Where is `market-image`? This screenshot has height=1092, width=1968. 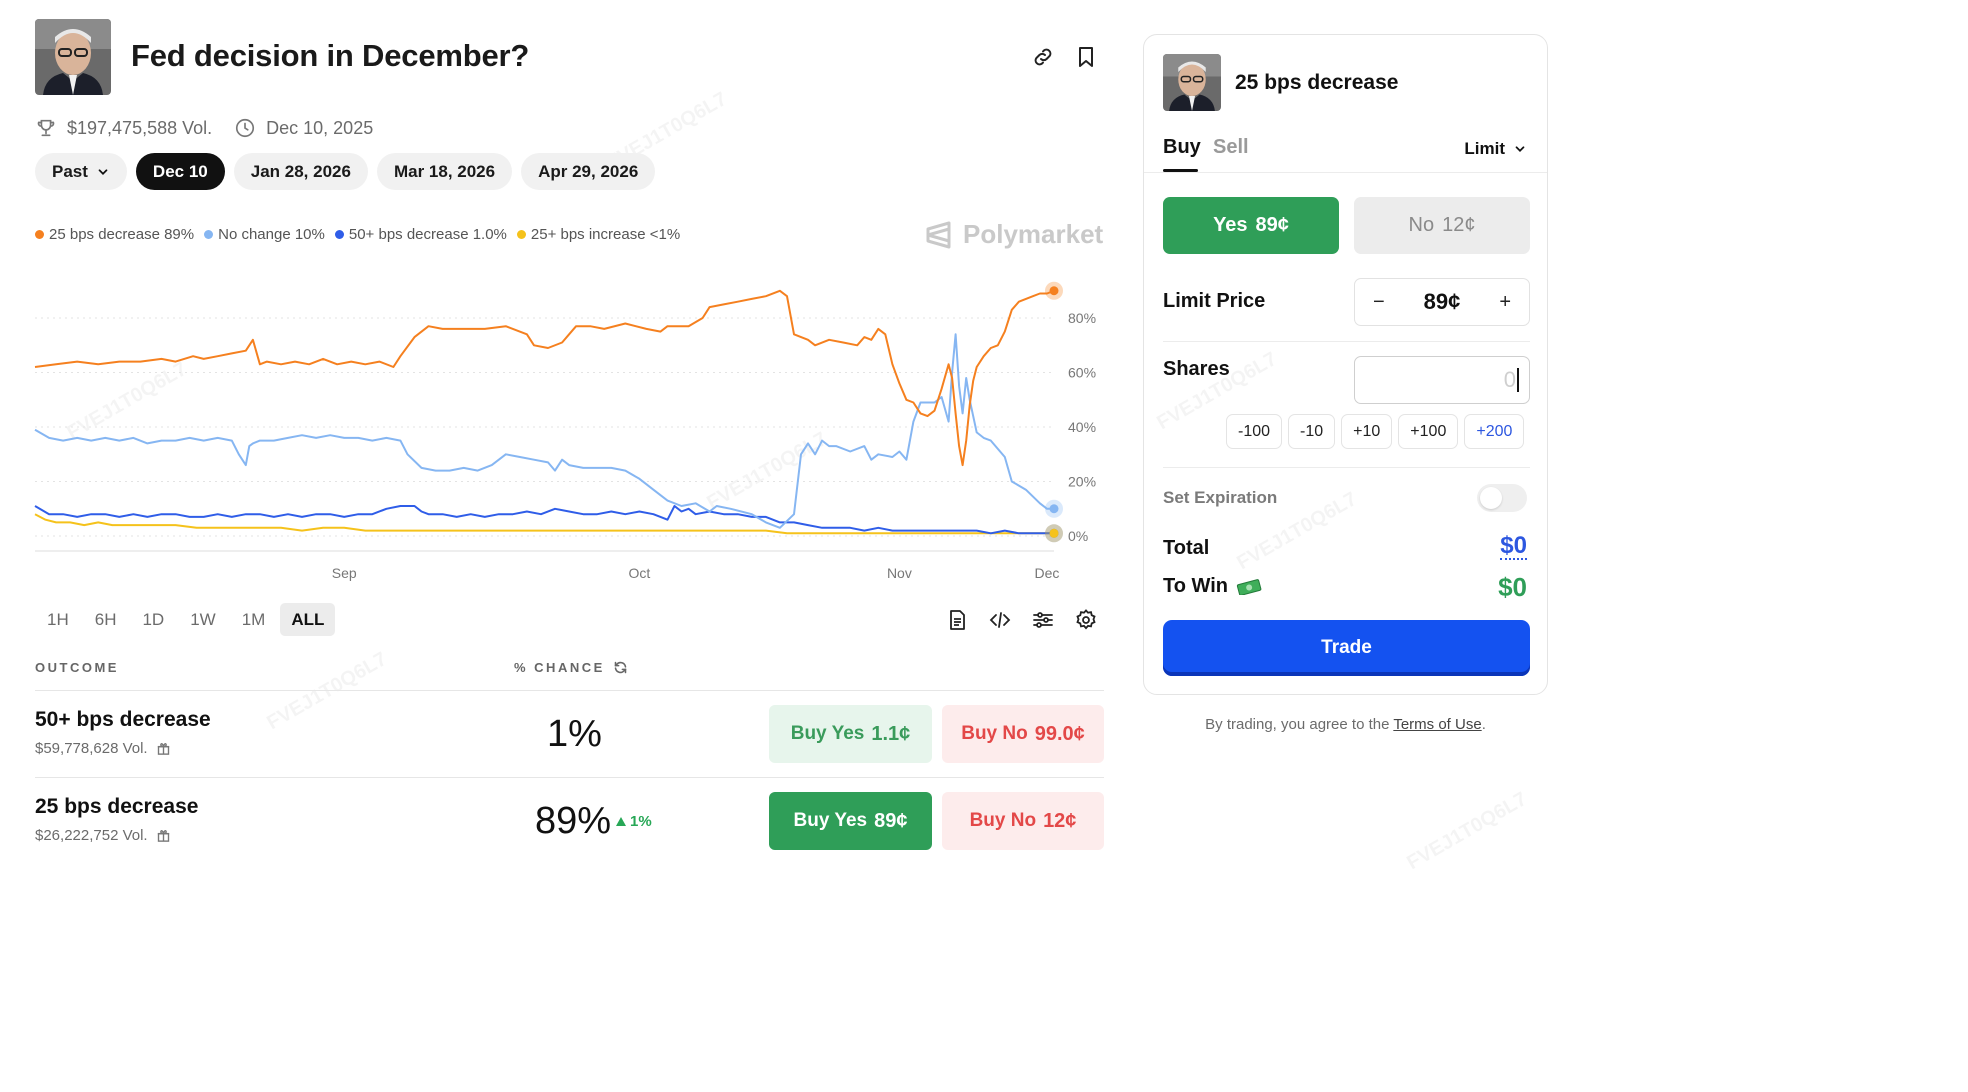
market-image is located at coordinates (73, 57).